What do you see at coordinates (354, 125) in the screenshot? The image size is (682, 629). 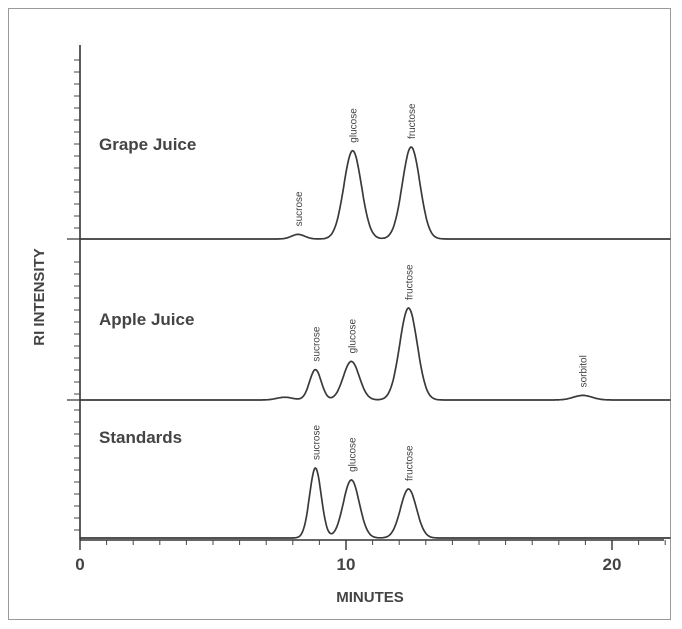 I see `peak-label-grape-juice-glucose: glucose` at bounding box center [354, 125].